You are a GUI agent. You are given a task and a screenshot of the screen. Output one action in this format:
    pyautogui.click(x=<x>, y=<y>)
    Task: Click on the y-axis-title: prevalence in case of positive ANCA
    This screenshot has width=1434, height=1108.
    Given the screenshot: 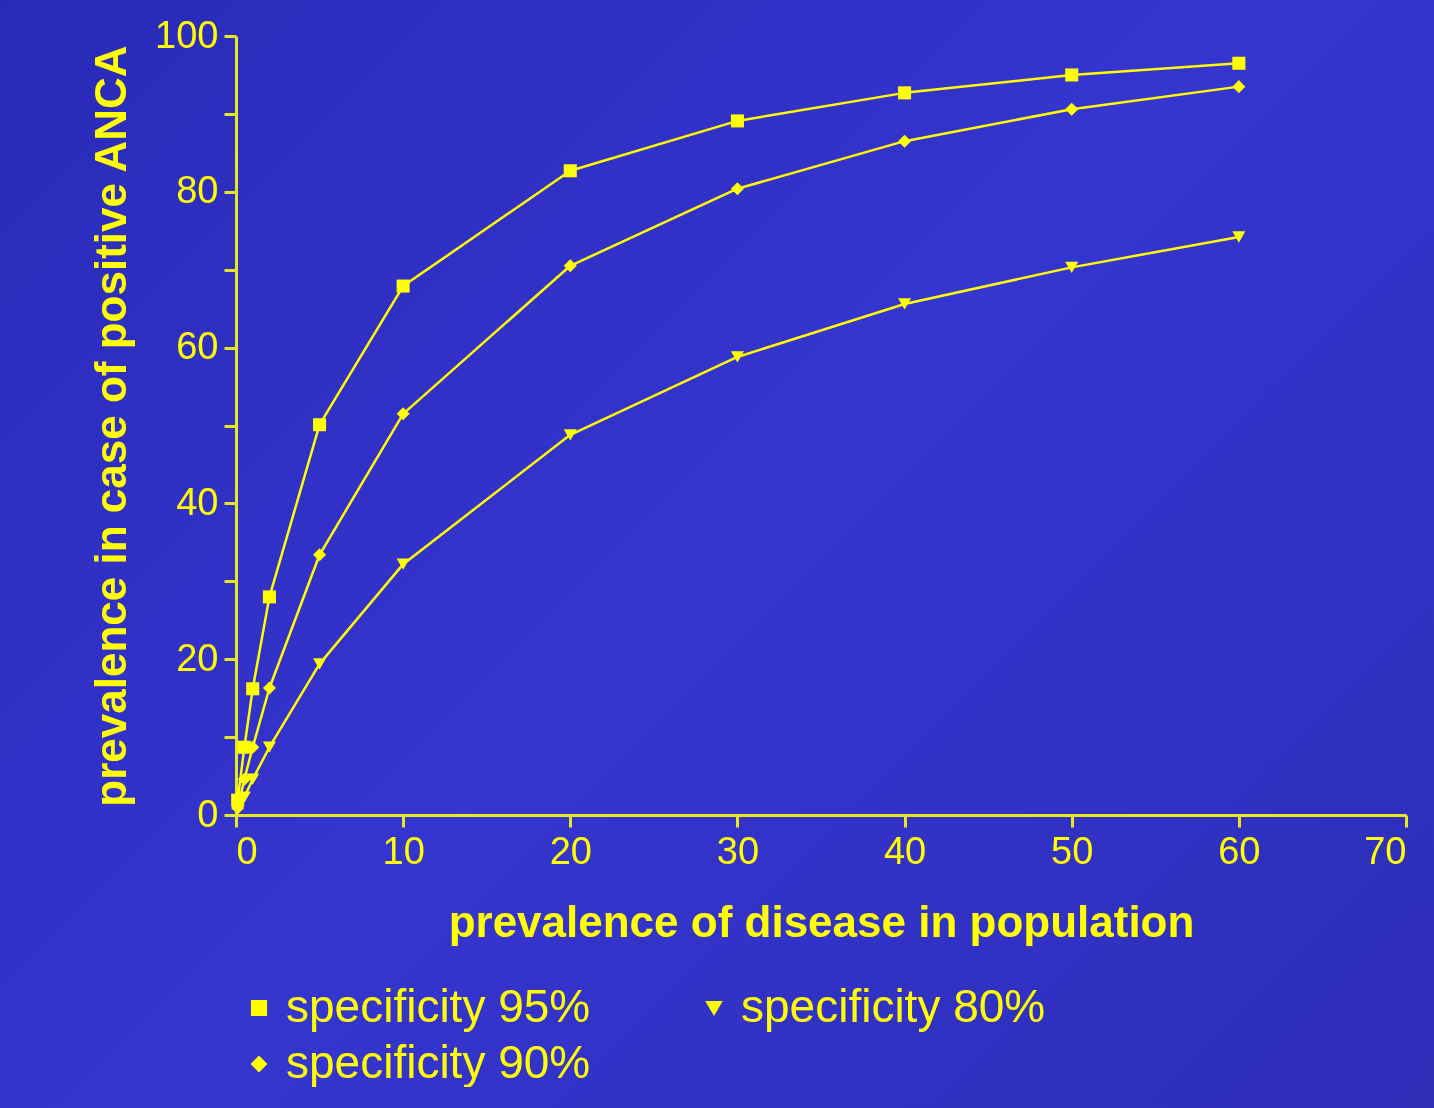 What is the action you would take?
    pyautogui.click(x=111, y=426)
    